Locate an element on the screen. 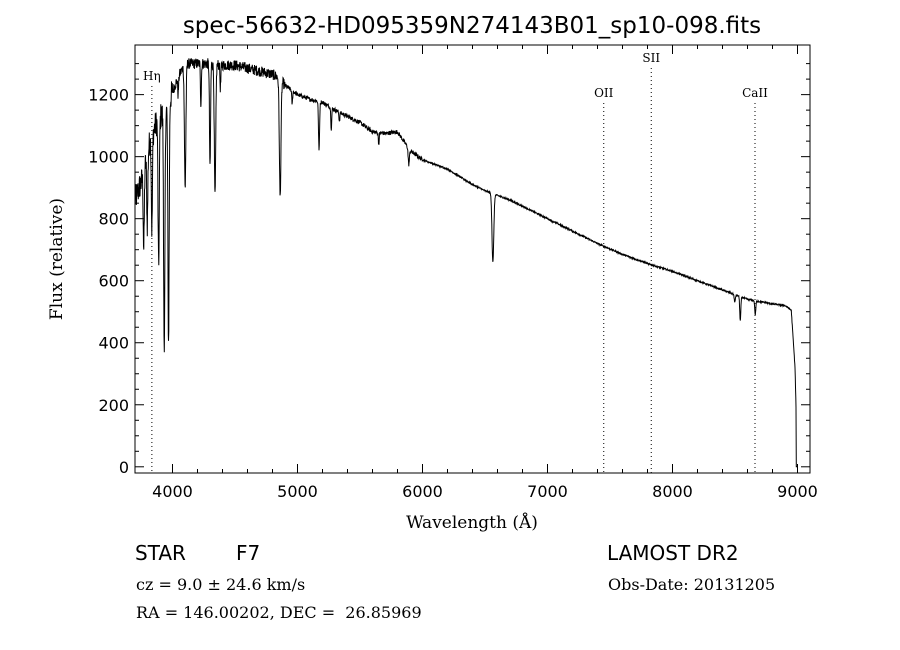 This screenshot has height=650, width=900. object-type: STAR is located at coordinates (160, 553).